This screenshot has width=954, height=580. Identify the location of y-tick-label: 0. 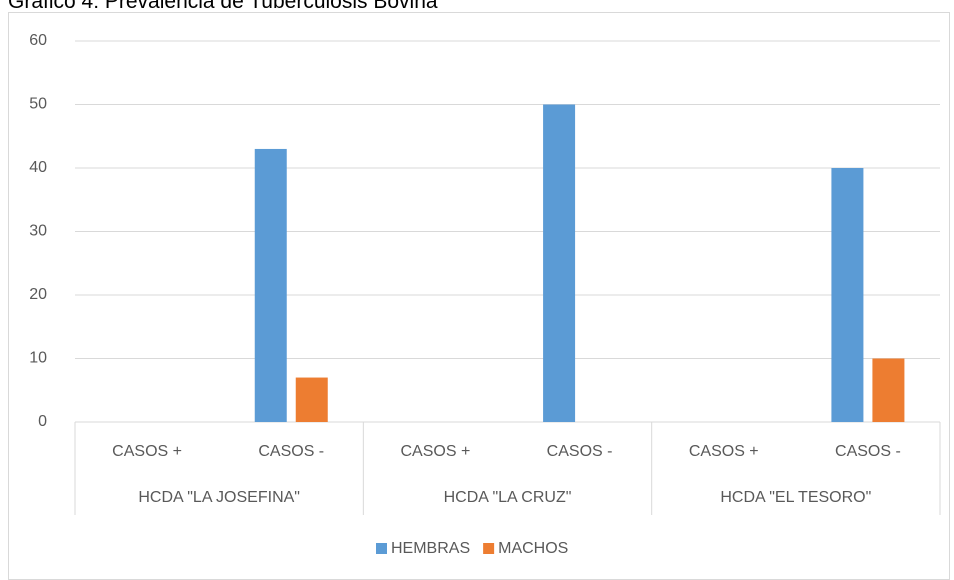
(42, 421).